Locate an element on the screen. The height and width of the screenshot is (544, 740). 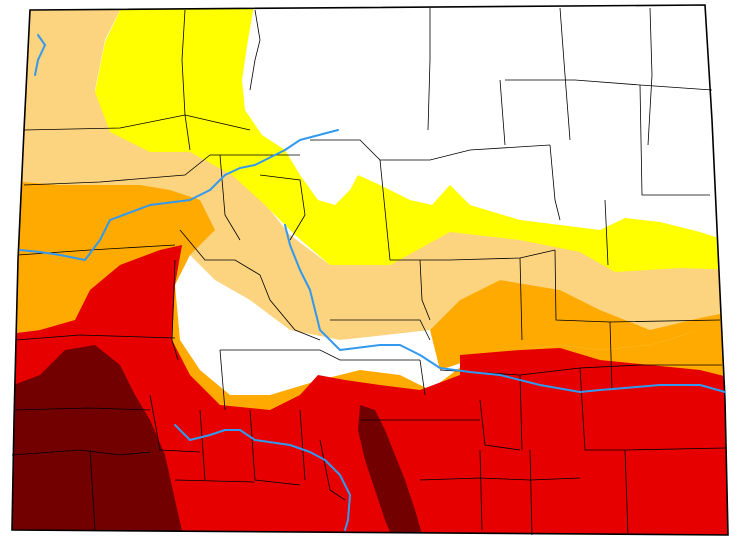
river-rio-grande is located at coordinates (262, 477).